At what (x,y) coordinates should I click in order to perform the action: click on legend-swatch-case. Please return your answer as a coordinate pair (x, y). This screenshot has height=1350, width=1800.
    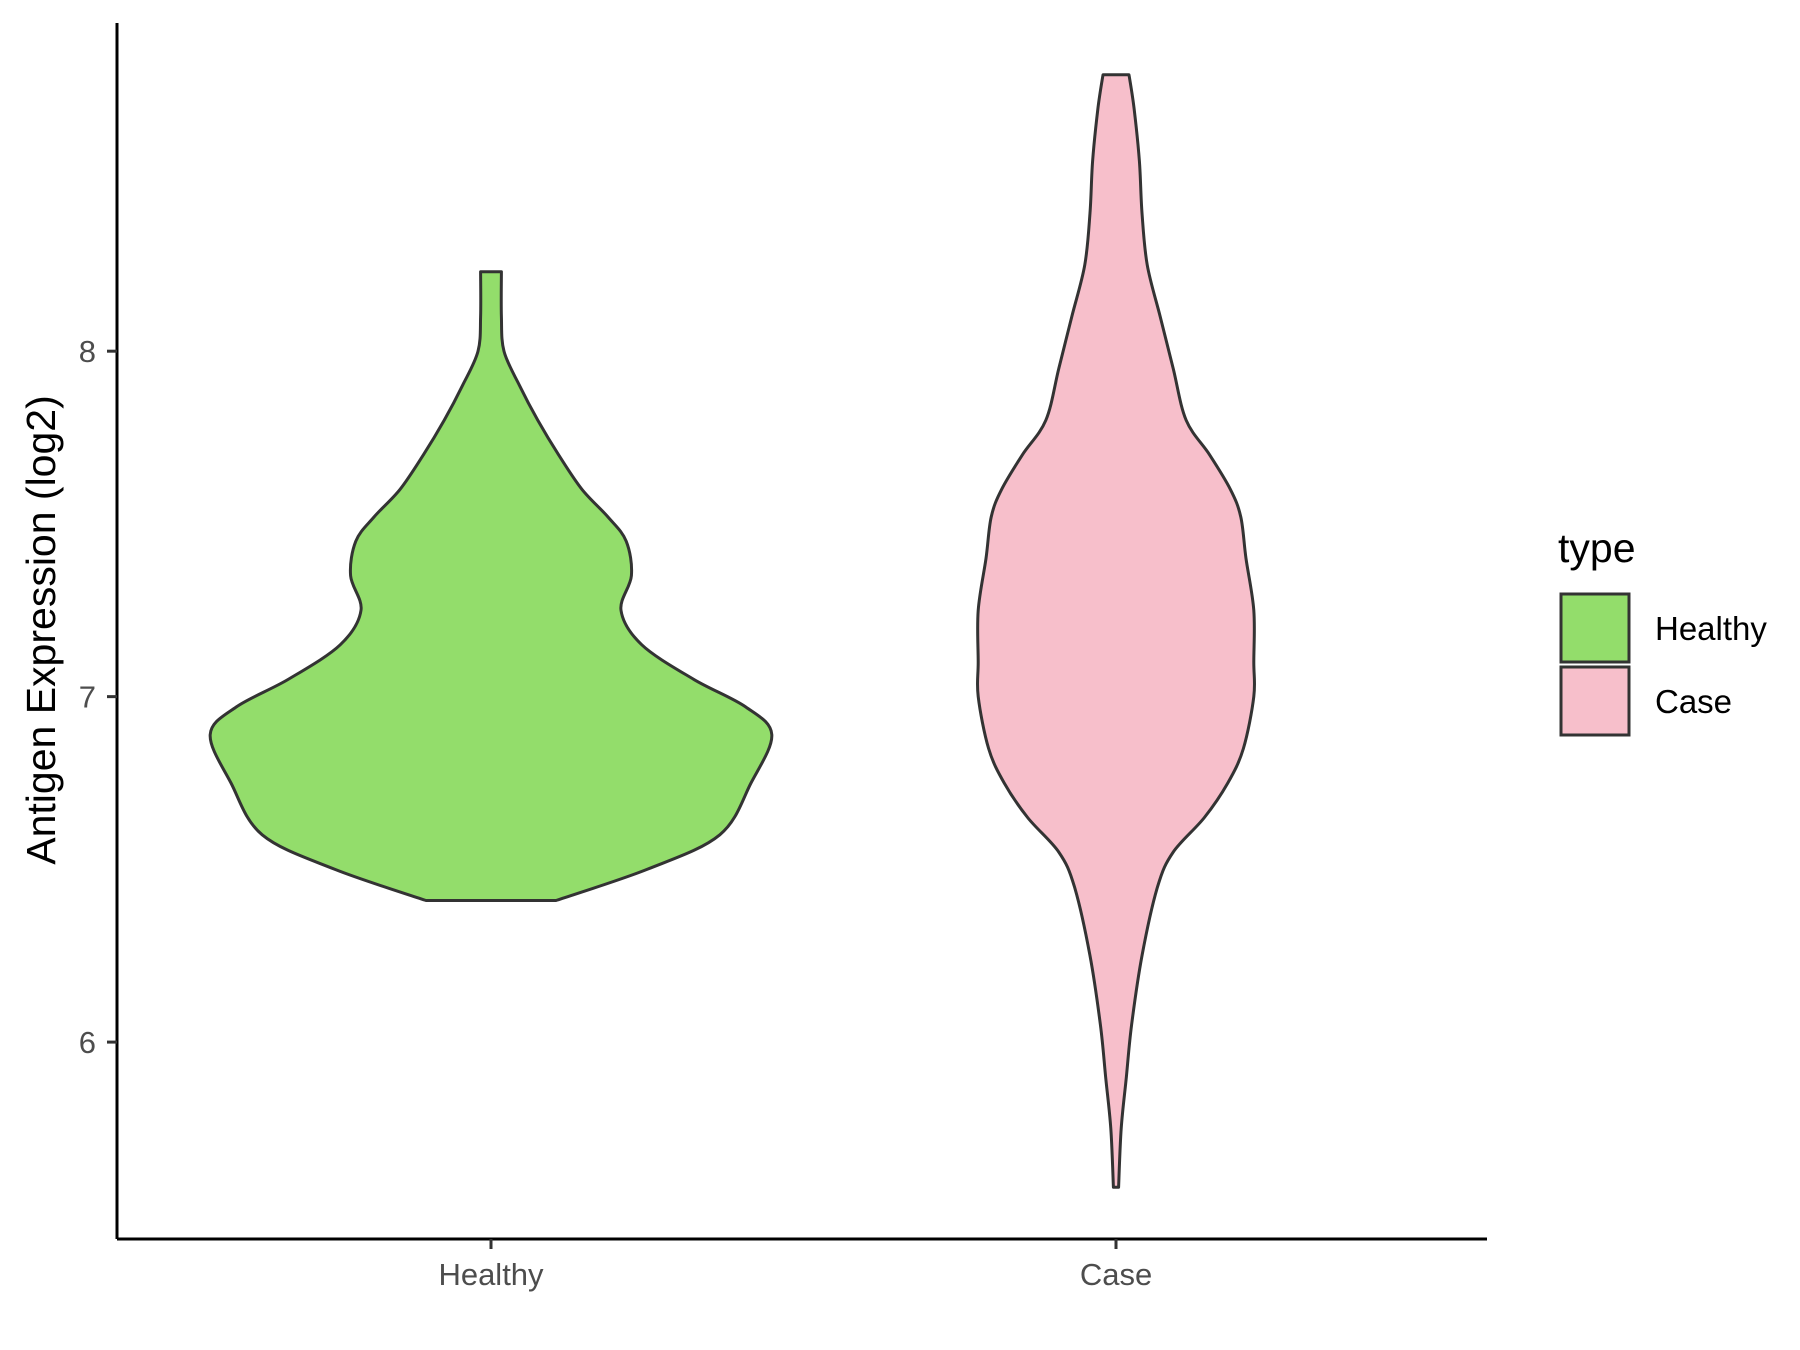
    Looking at the image, I should click on (1595, 701).